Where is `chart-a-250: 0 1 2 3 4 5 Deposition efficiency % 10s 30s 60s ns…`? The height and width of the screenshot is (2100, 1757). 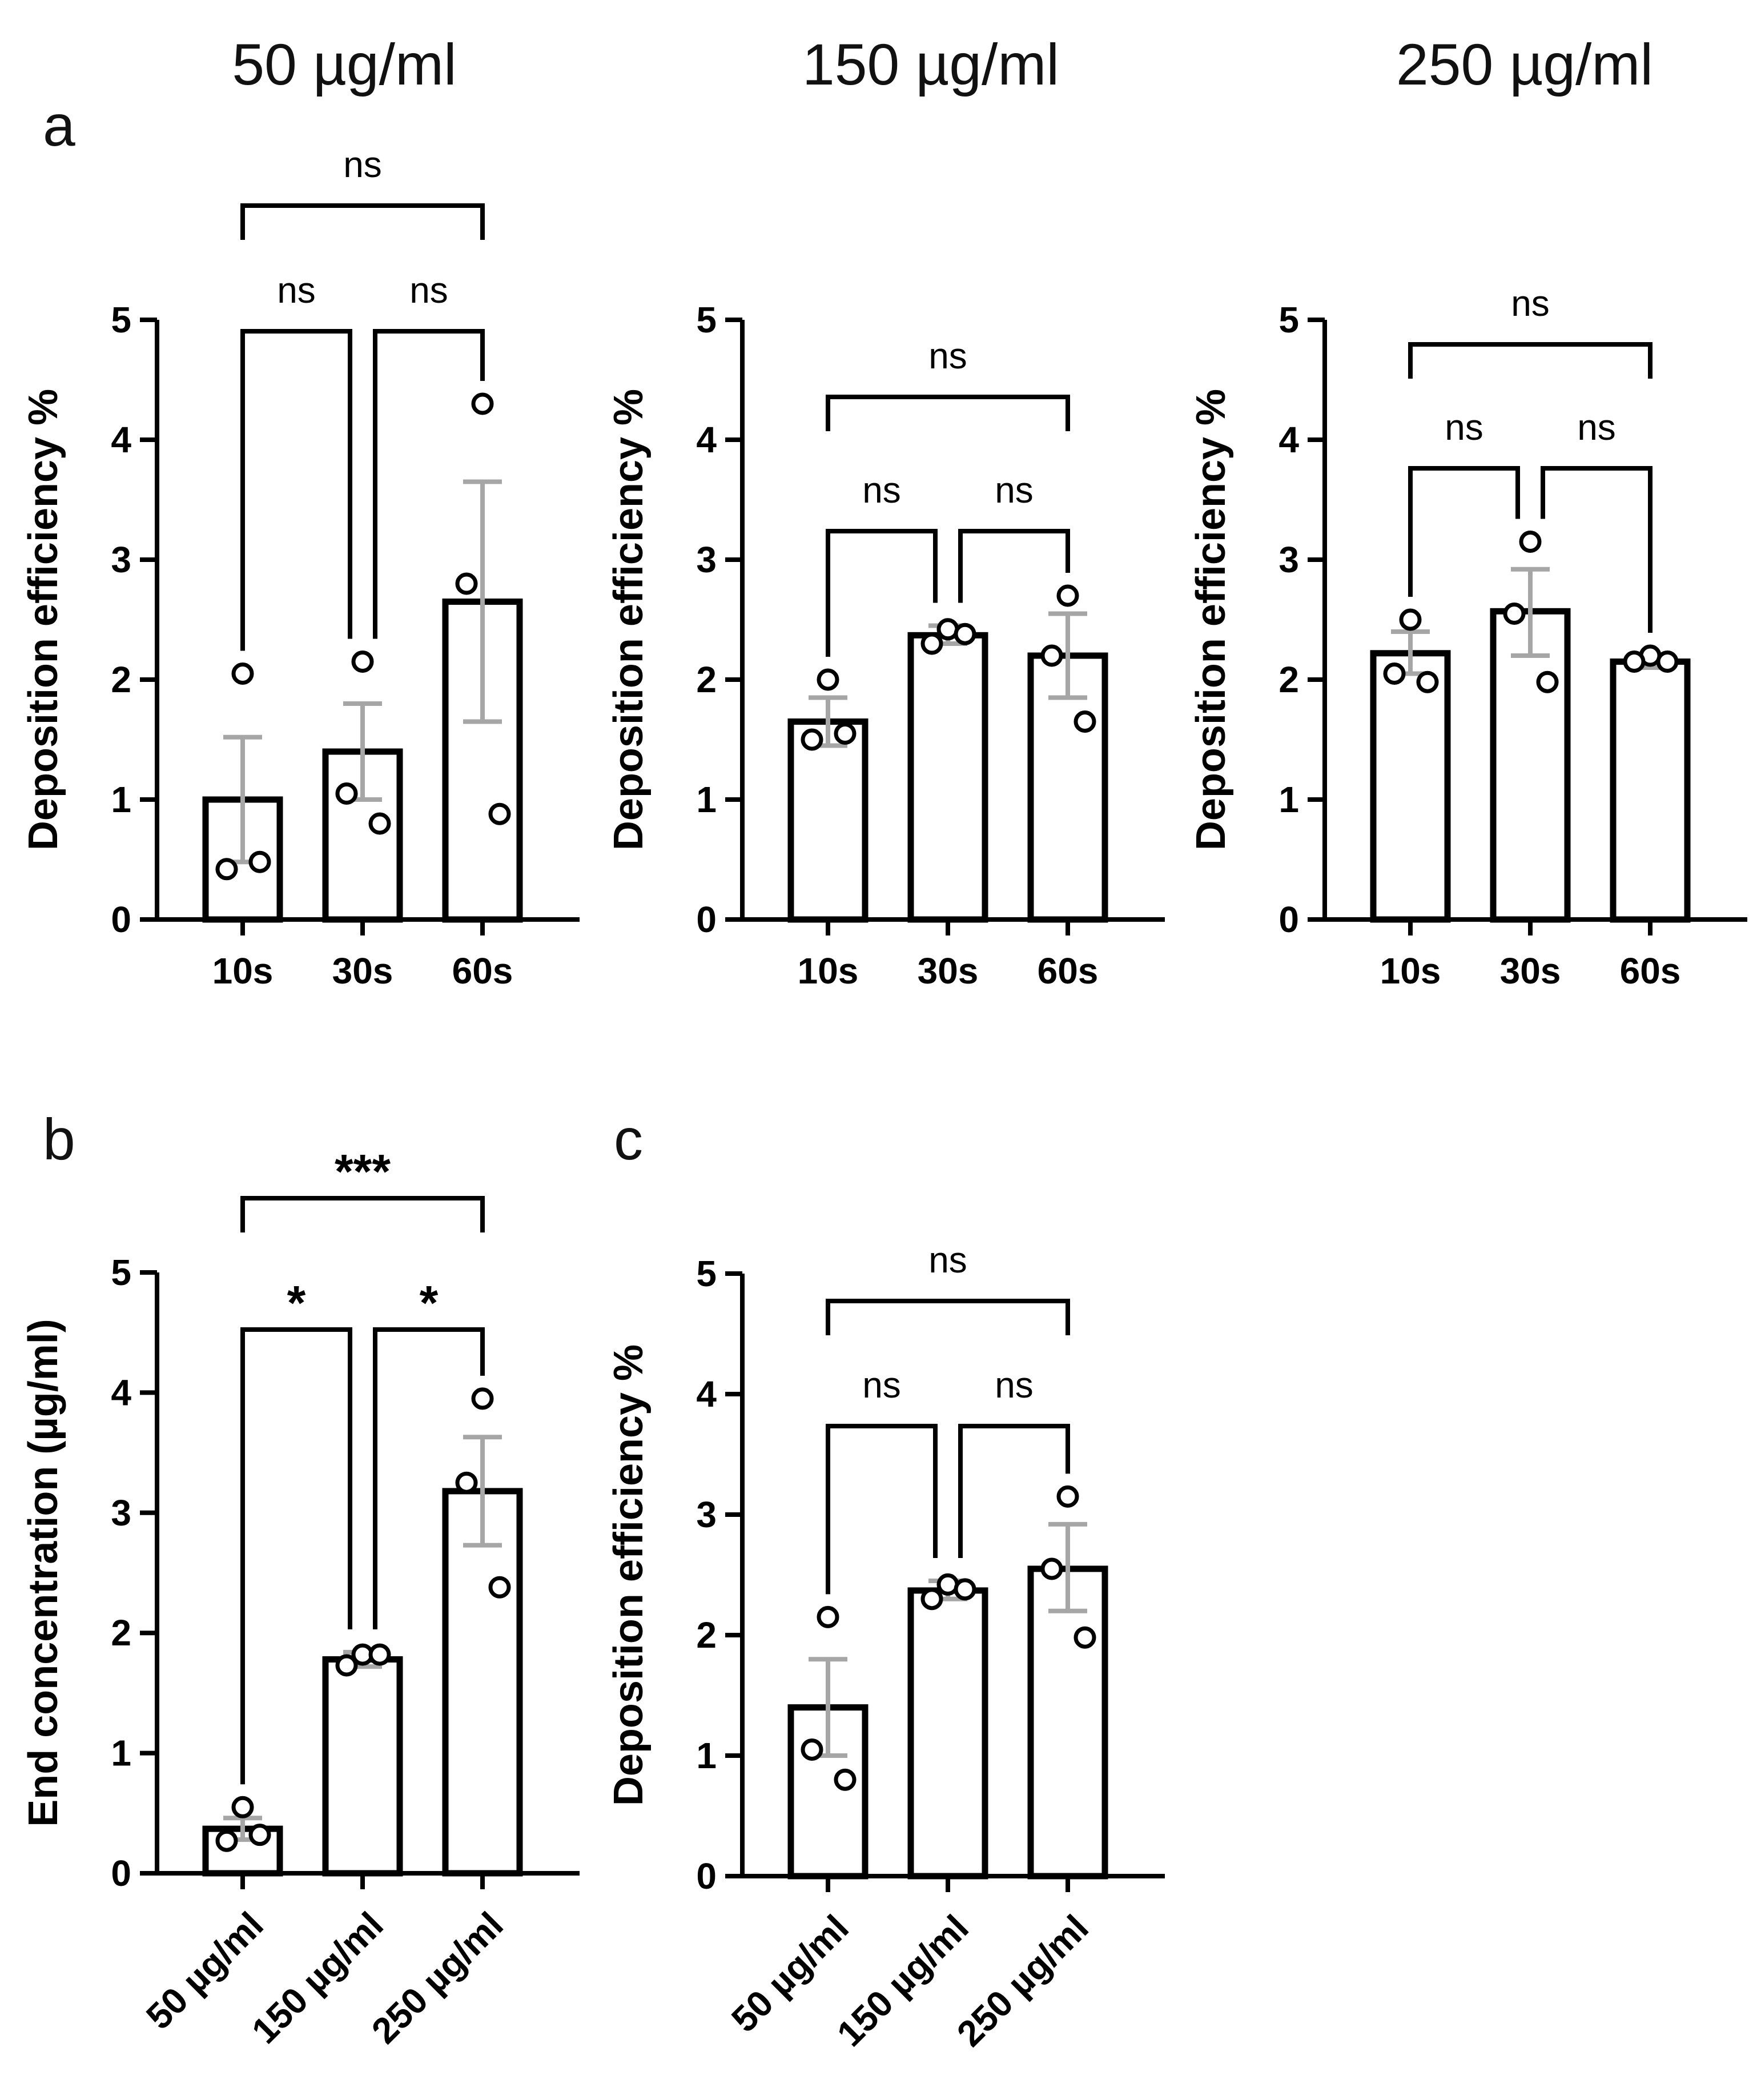
chart-a-250: 0 1 2 3 4 5 Deposition efficiency % 10s 30s 60s ns… is located at coordinates (1468, 637).